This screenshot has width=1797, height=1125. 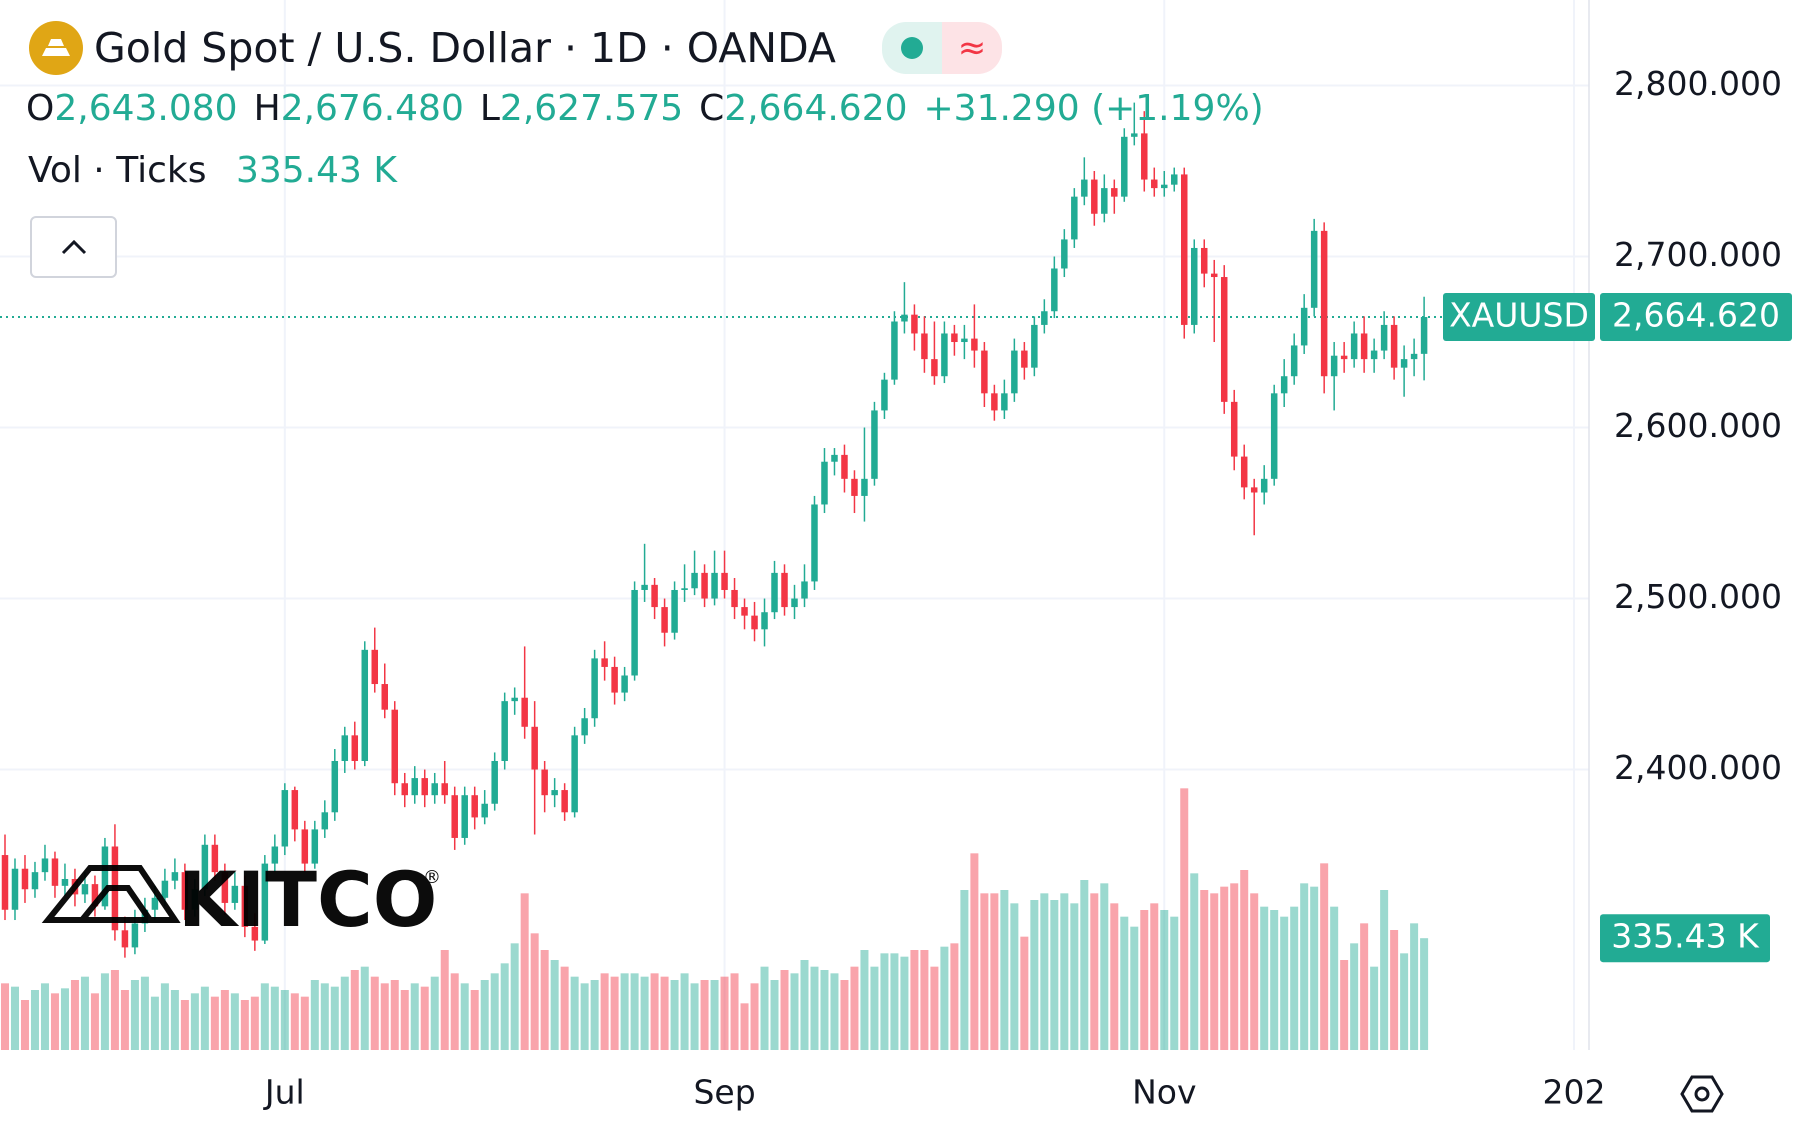 What do you see at coordinates (1093, 108) in the screenshot?
I see `ohlc-change: +31.290 (+1.19%)` at bounding box center [1093, 108].